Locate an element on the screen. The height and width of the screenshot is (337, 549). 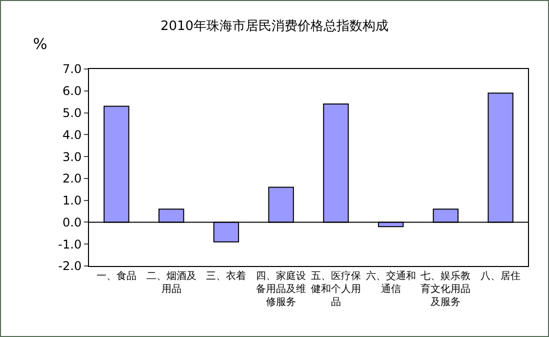
y-tick-label: 0.0 is located at coordinates (72, 222).